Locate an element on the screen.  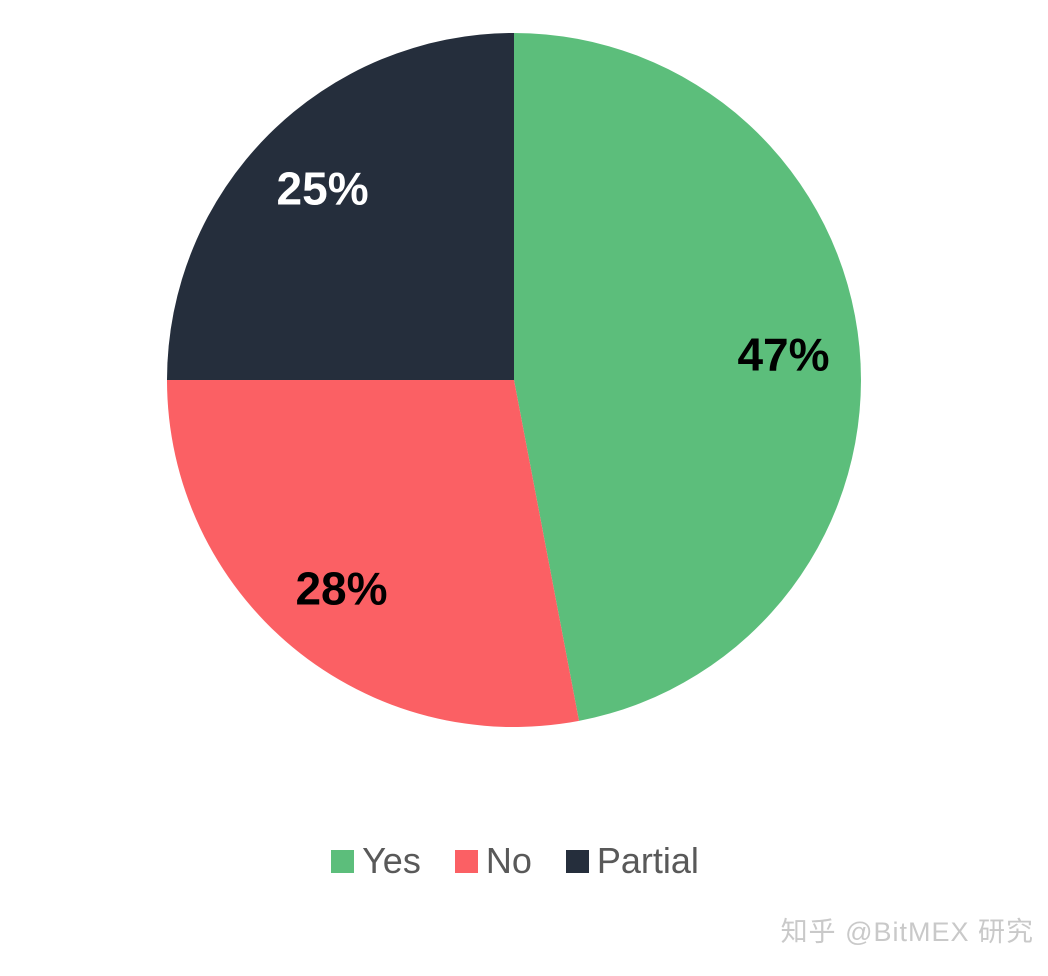
legend-label: No is located at coordinates (508, 860).